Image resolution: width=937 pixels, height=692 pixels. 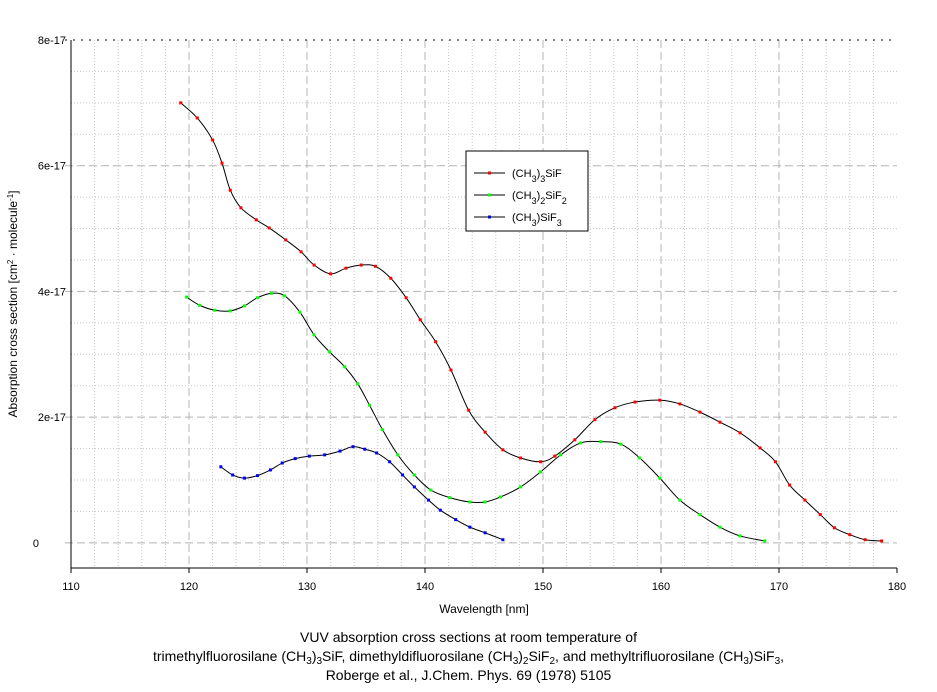 I want to click on text-segment: ), so click(x=539, y=174).